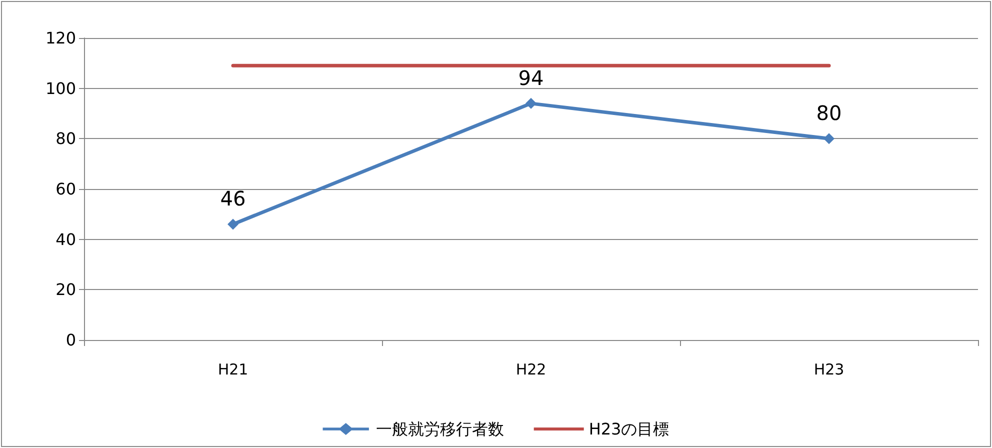 Image resolution: width=992 pixels, height=448 pixels. Describe the element at coordinates (440, 429) in the screenshot. I see `legend-label: 一般就労移行者数` at that location.